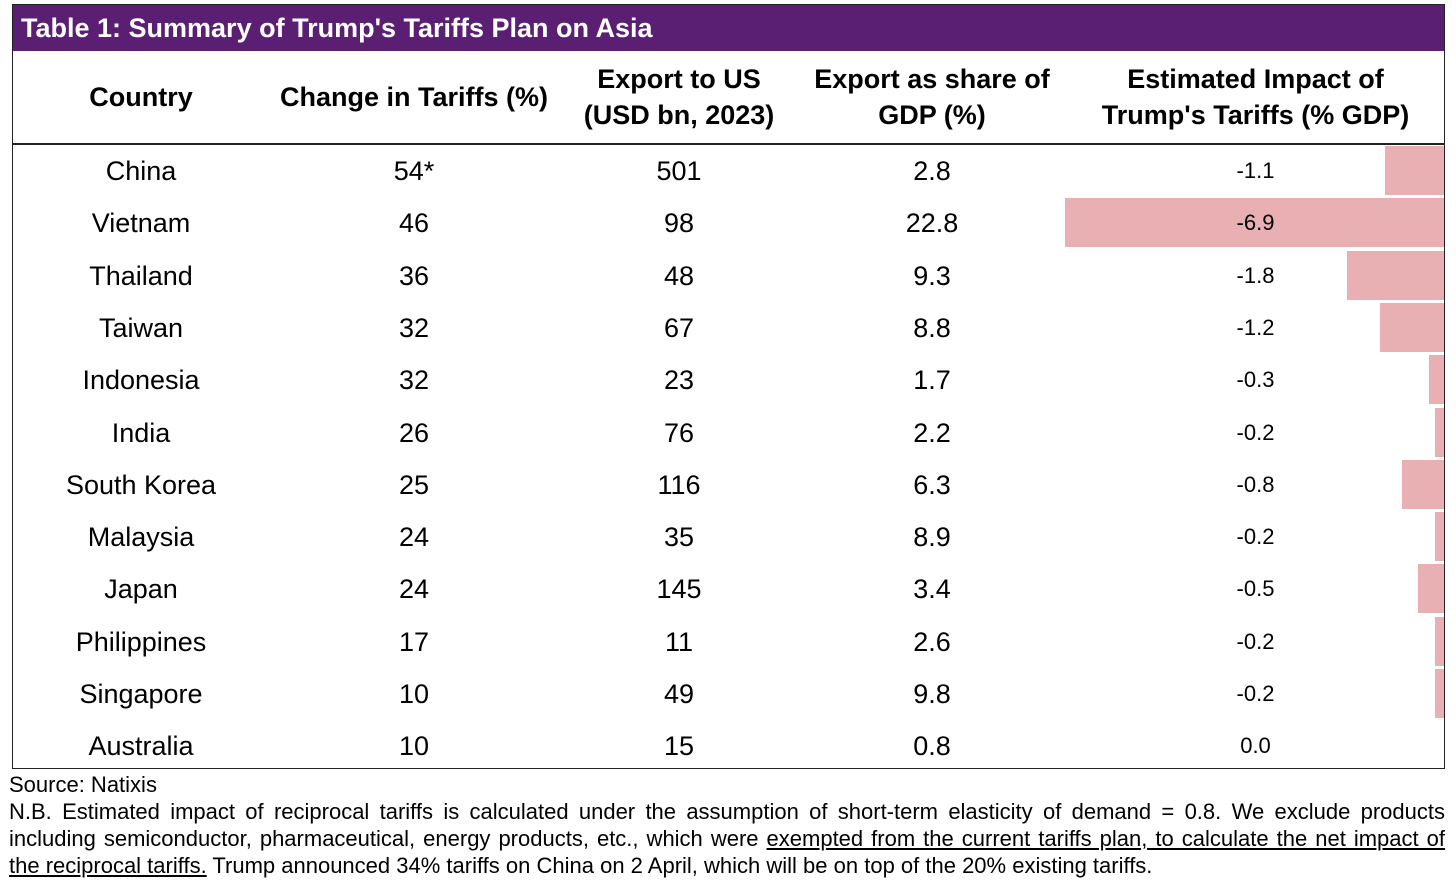 The height and width of the screenshot is (889, 1456). Describe the element at coordinates (679, 746) in the screenshot. I see `cell-export-to-us: 15` at that location.